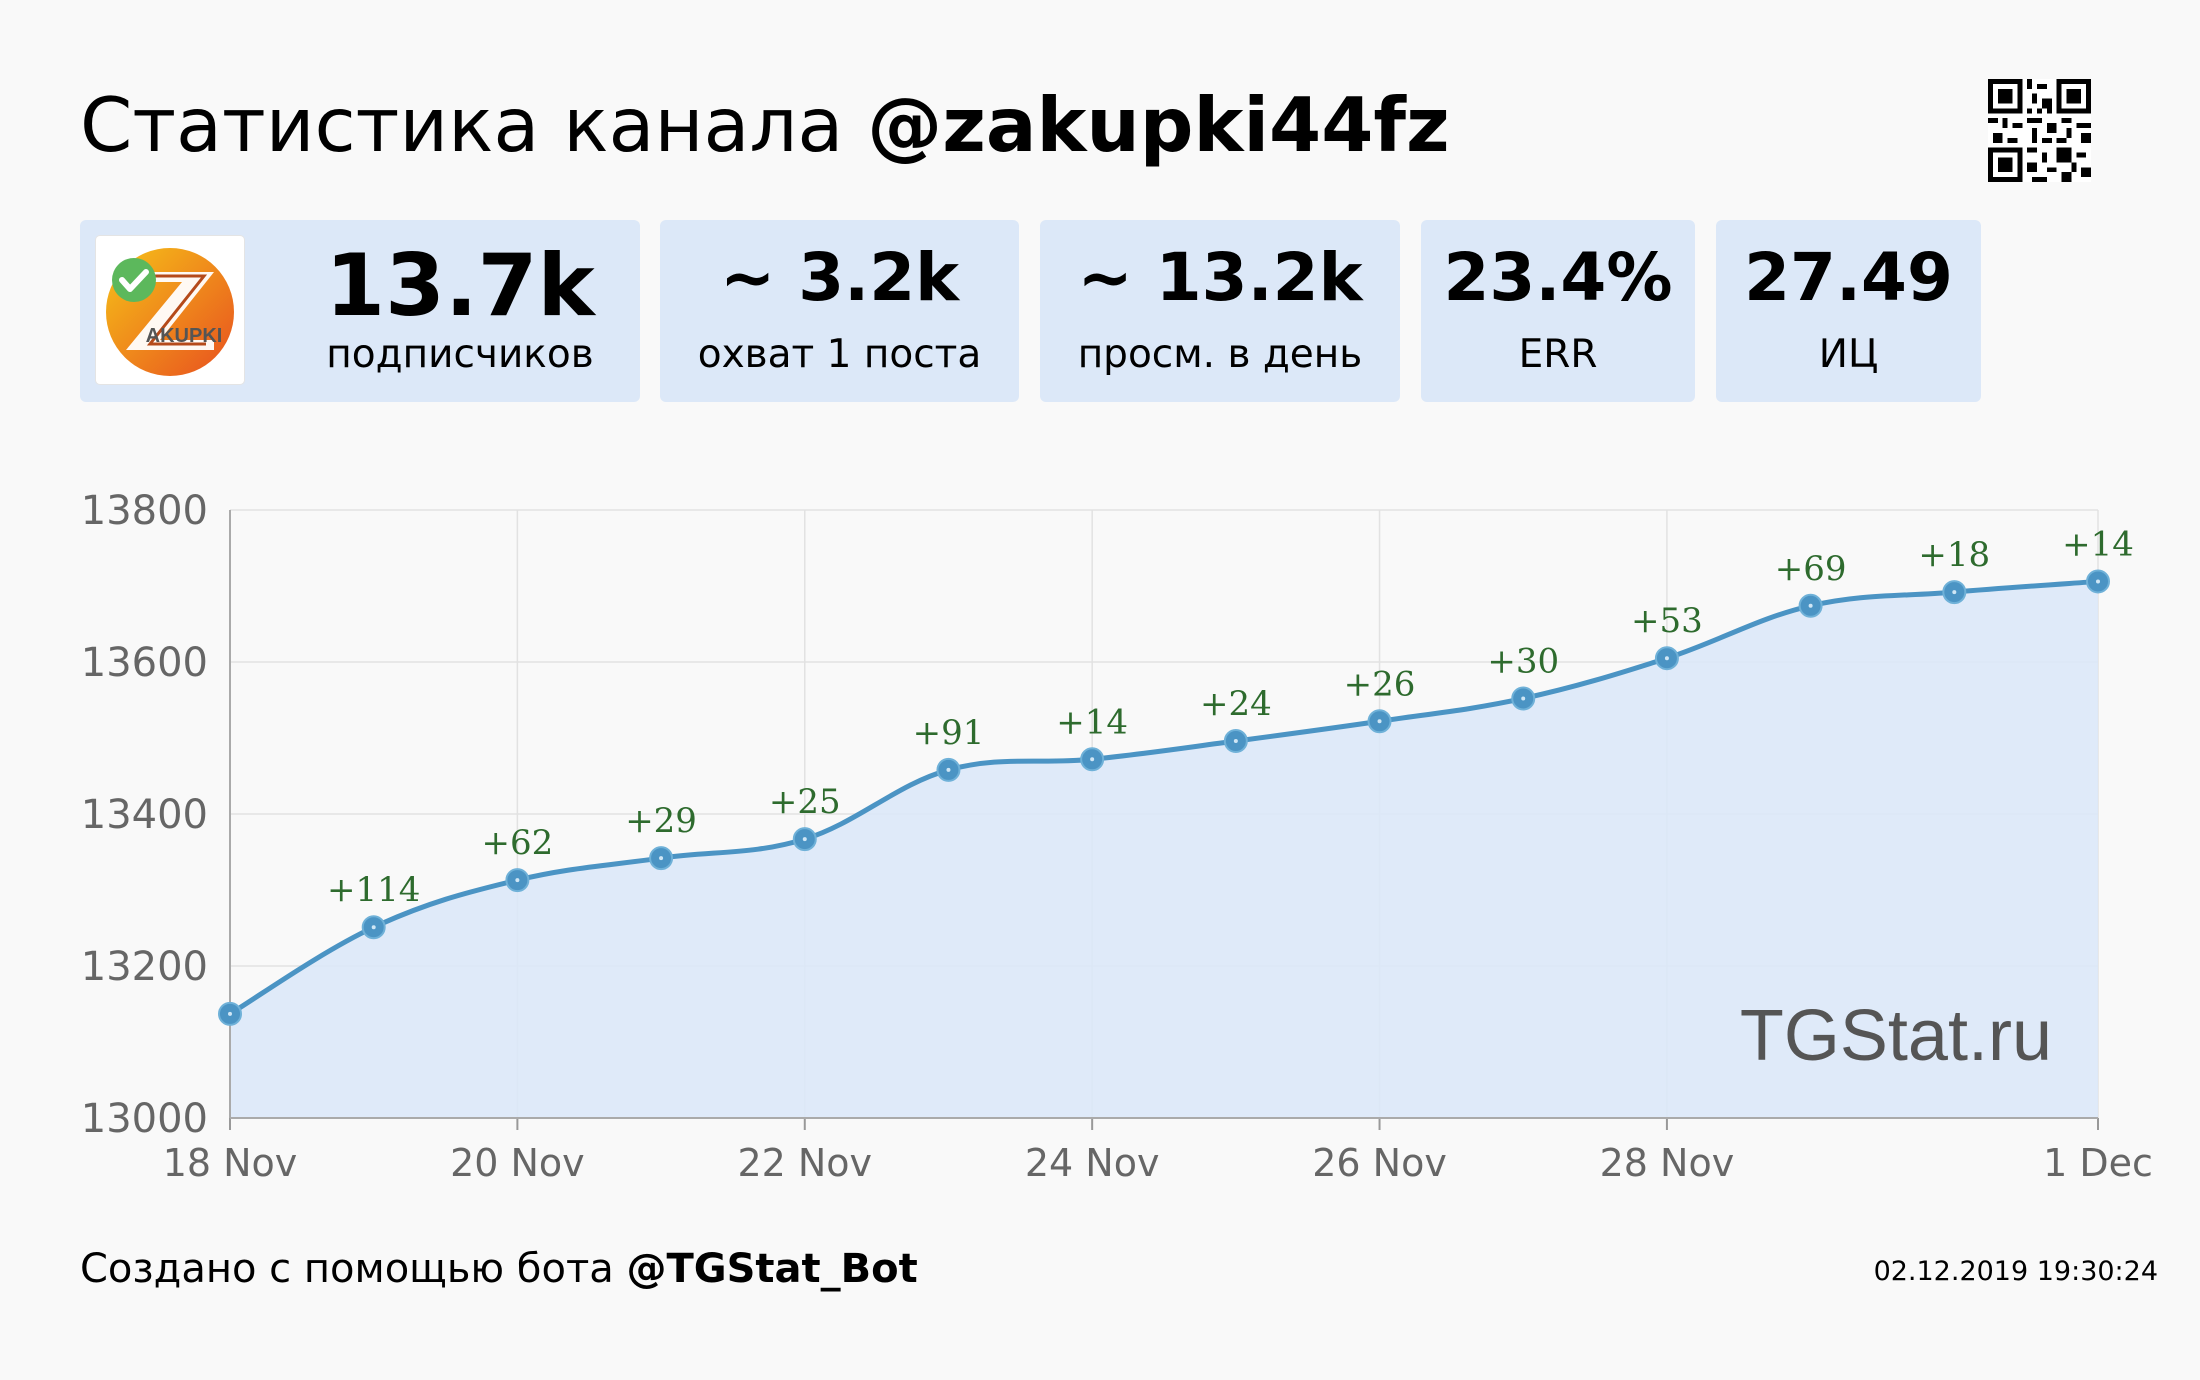 The image size is (2200, 1380). What do you see at coordinates (1558, 354) in the screenshot?
I see `stat-label: ERR` at bounding box center [1558, 354].